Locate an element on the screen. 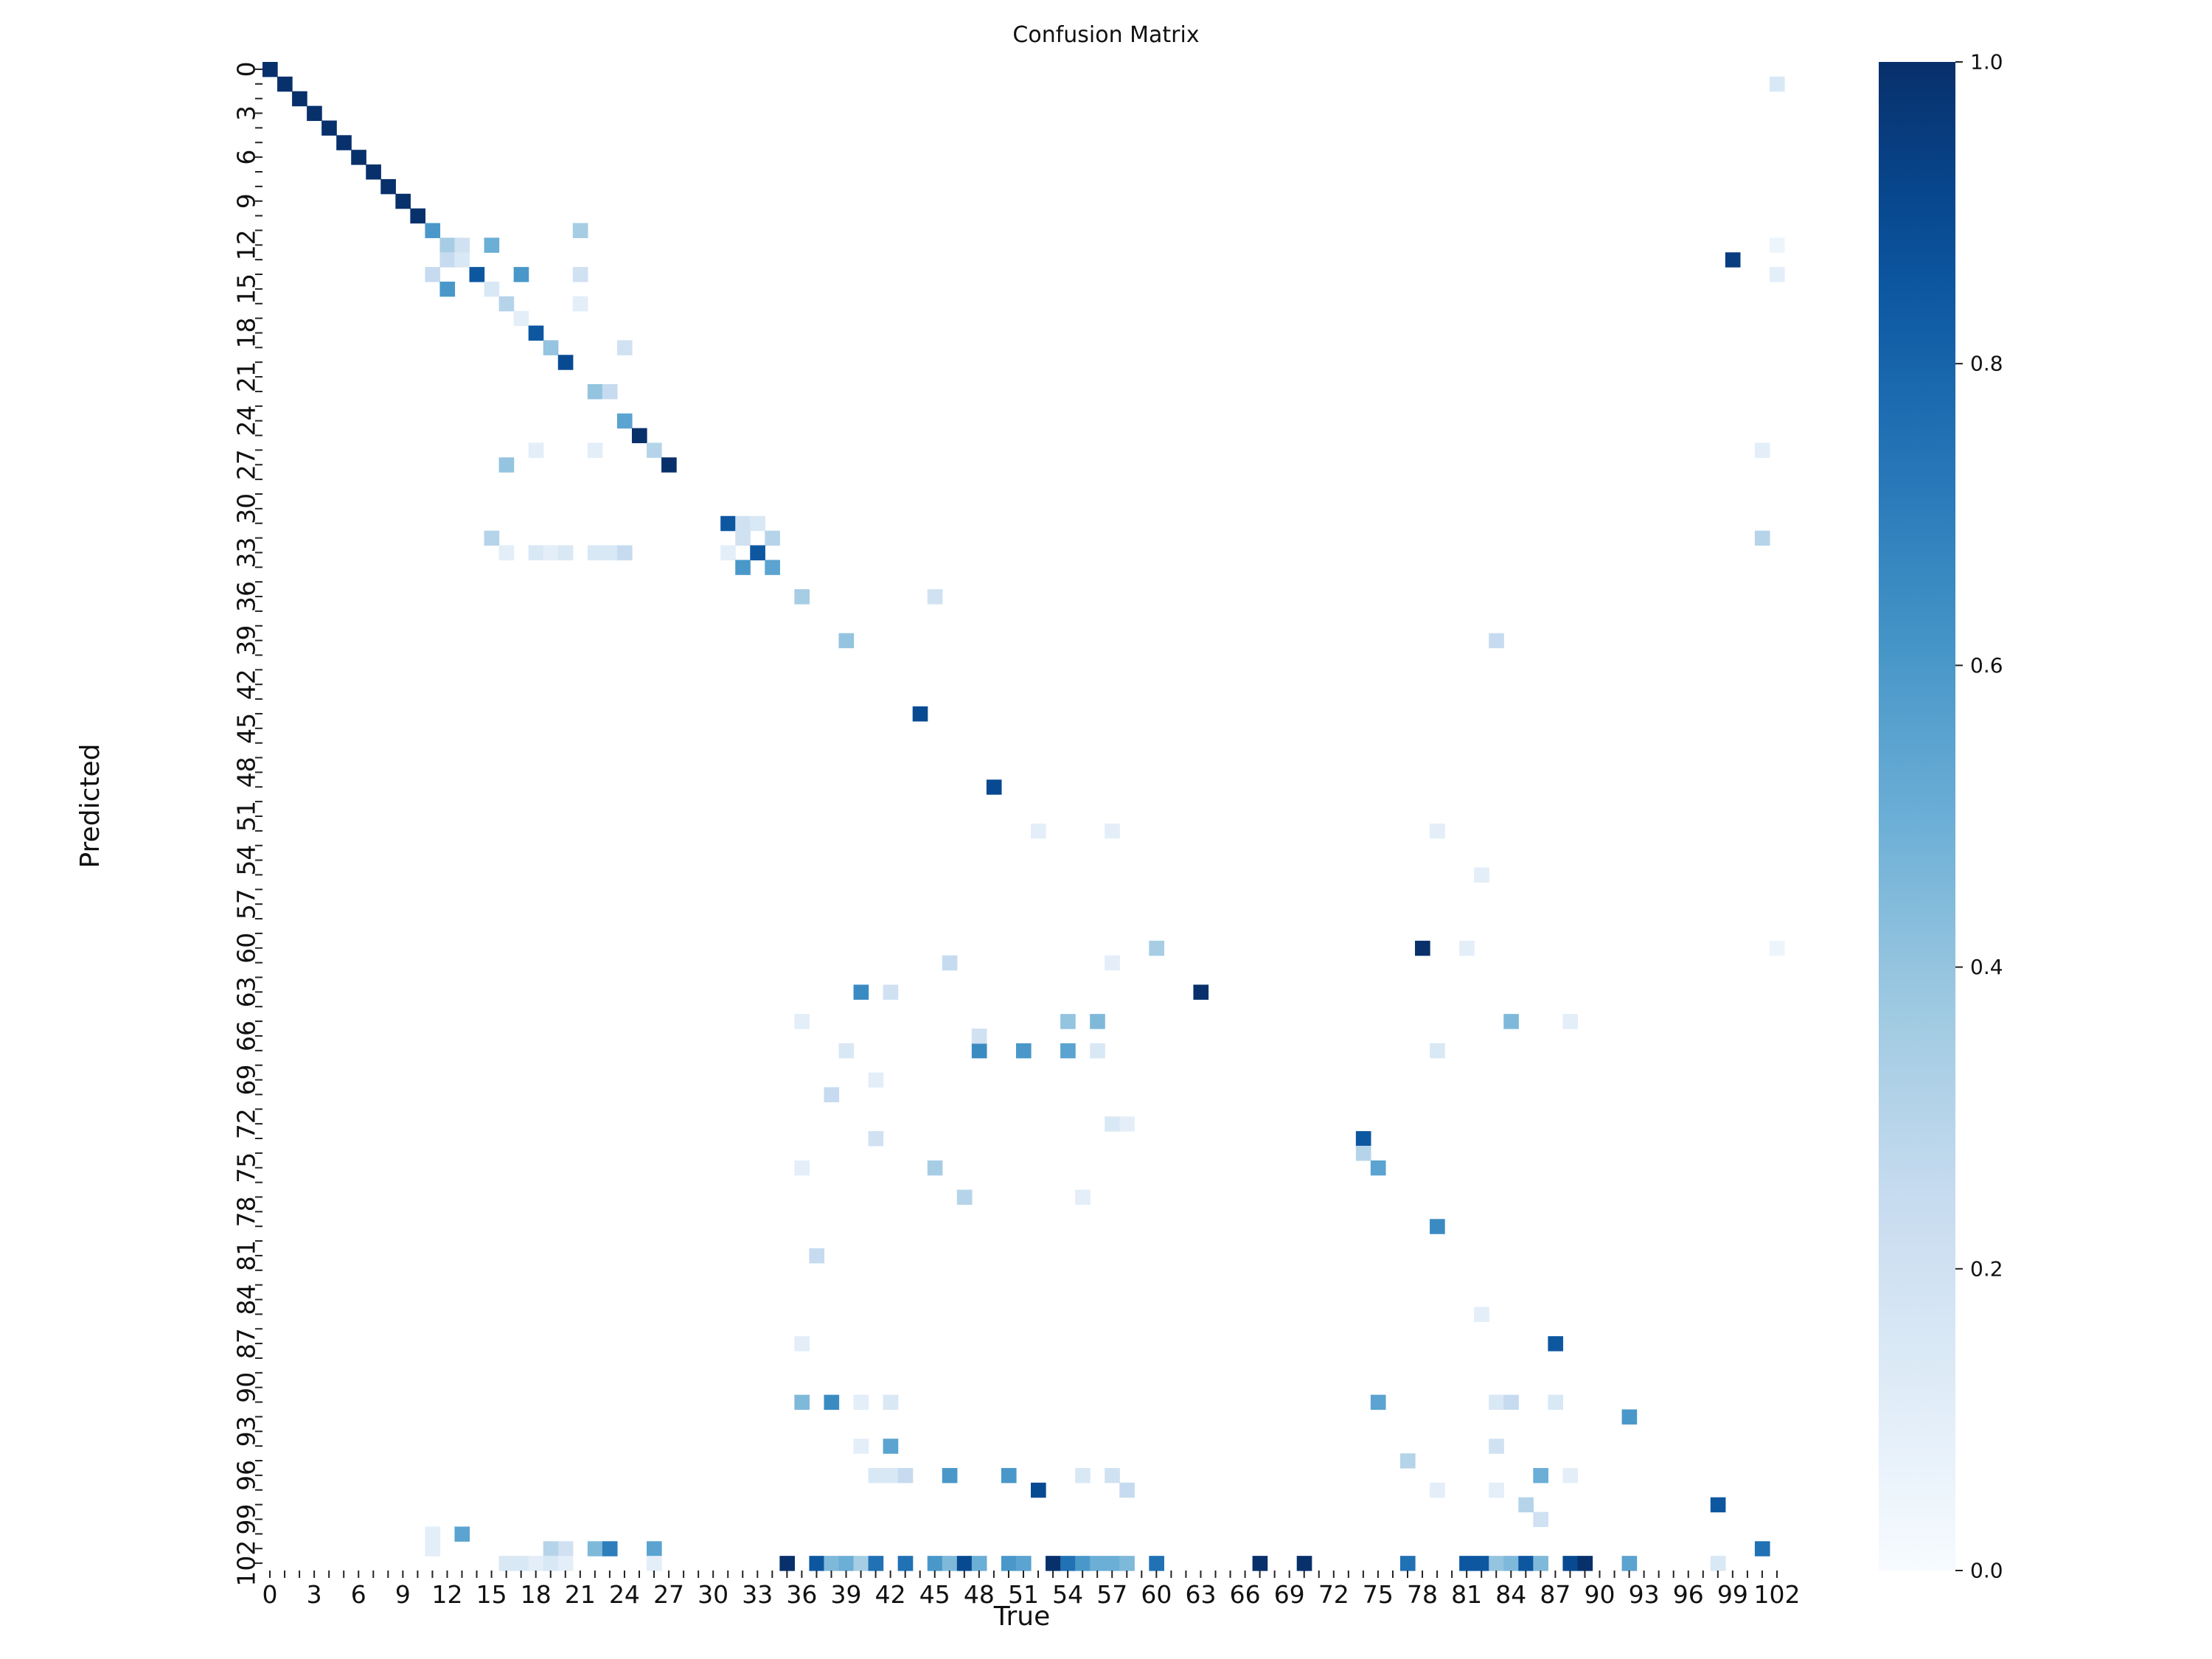 The width and height of the screenshot is (2212, 1659). x-tick-label: 33 is located at coordinates (757, 1594).